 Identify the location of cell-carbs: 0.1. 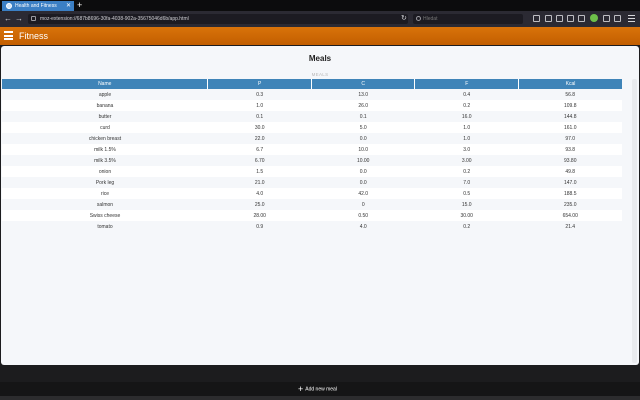
(363, 116).